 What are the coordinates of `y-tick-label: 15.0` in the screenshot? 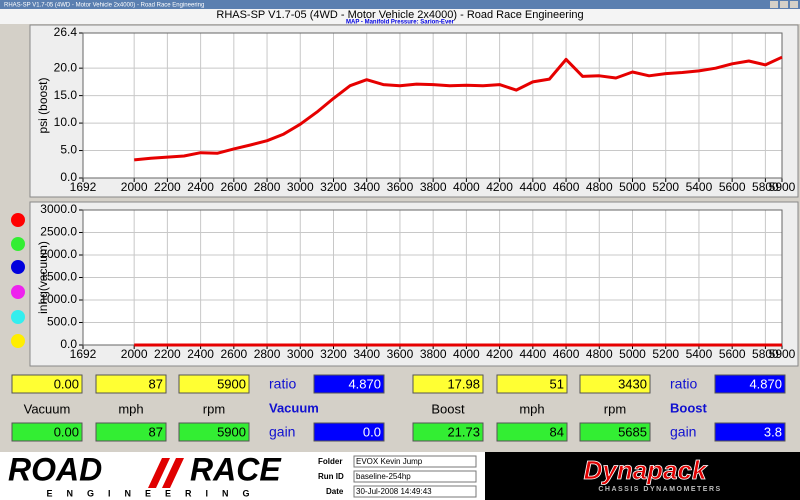 It's located at (66, 95).